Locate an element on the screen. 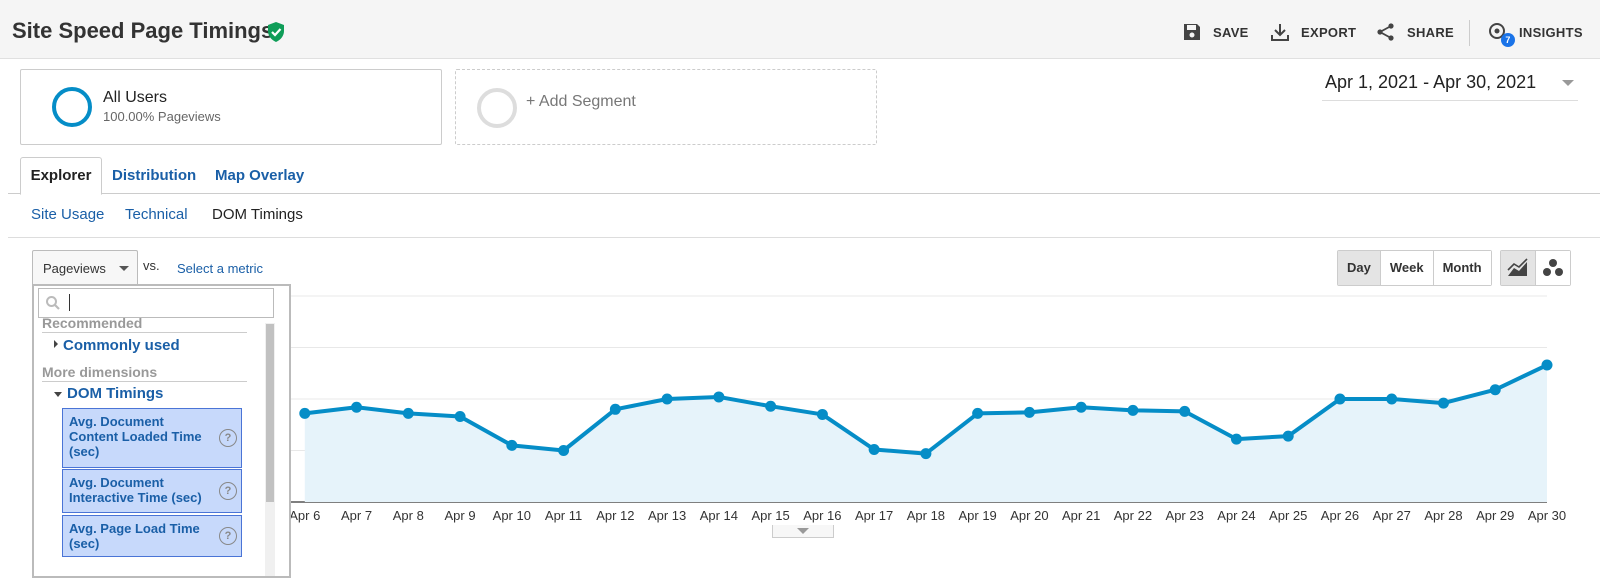  x-tick-label: Apr 6 is located at coordinates (304, 515).